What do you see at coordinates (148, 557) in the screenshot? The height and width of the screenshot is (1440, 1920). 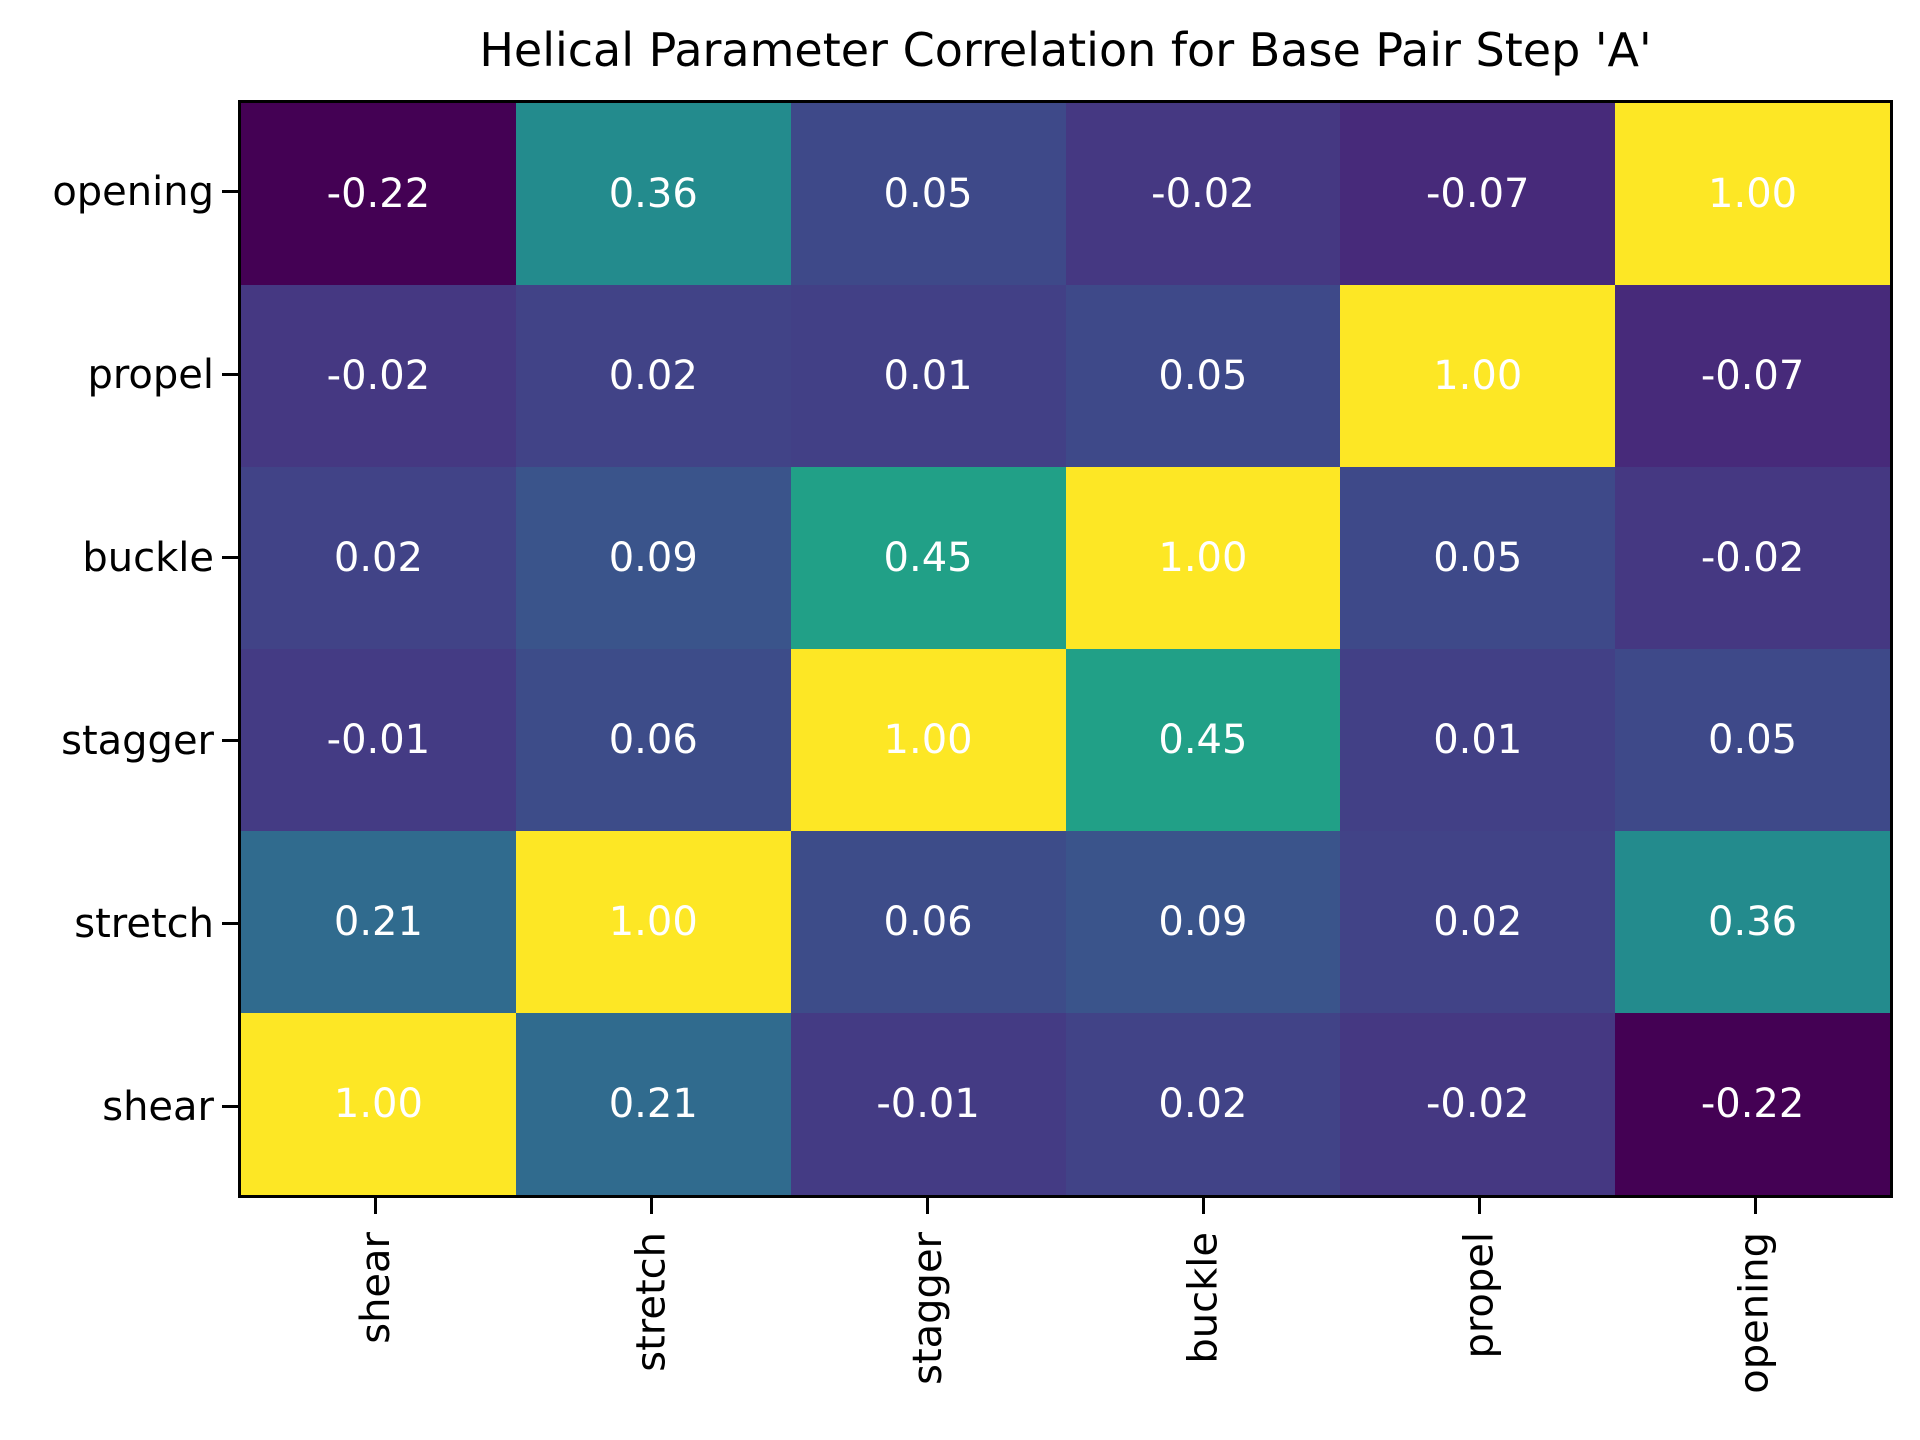 I see `y-tick-label: buckle` at bounding box center [148, 557].